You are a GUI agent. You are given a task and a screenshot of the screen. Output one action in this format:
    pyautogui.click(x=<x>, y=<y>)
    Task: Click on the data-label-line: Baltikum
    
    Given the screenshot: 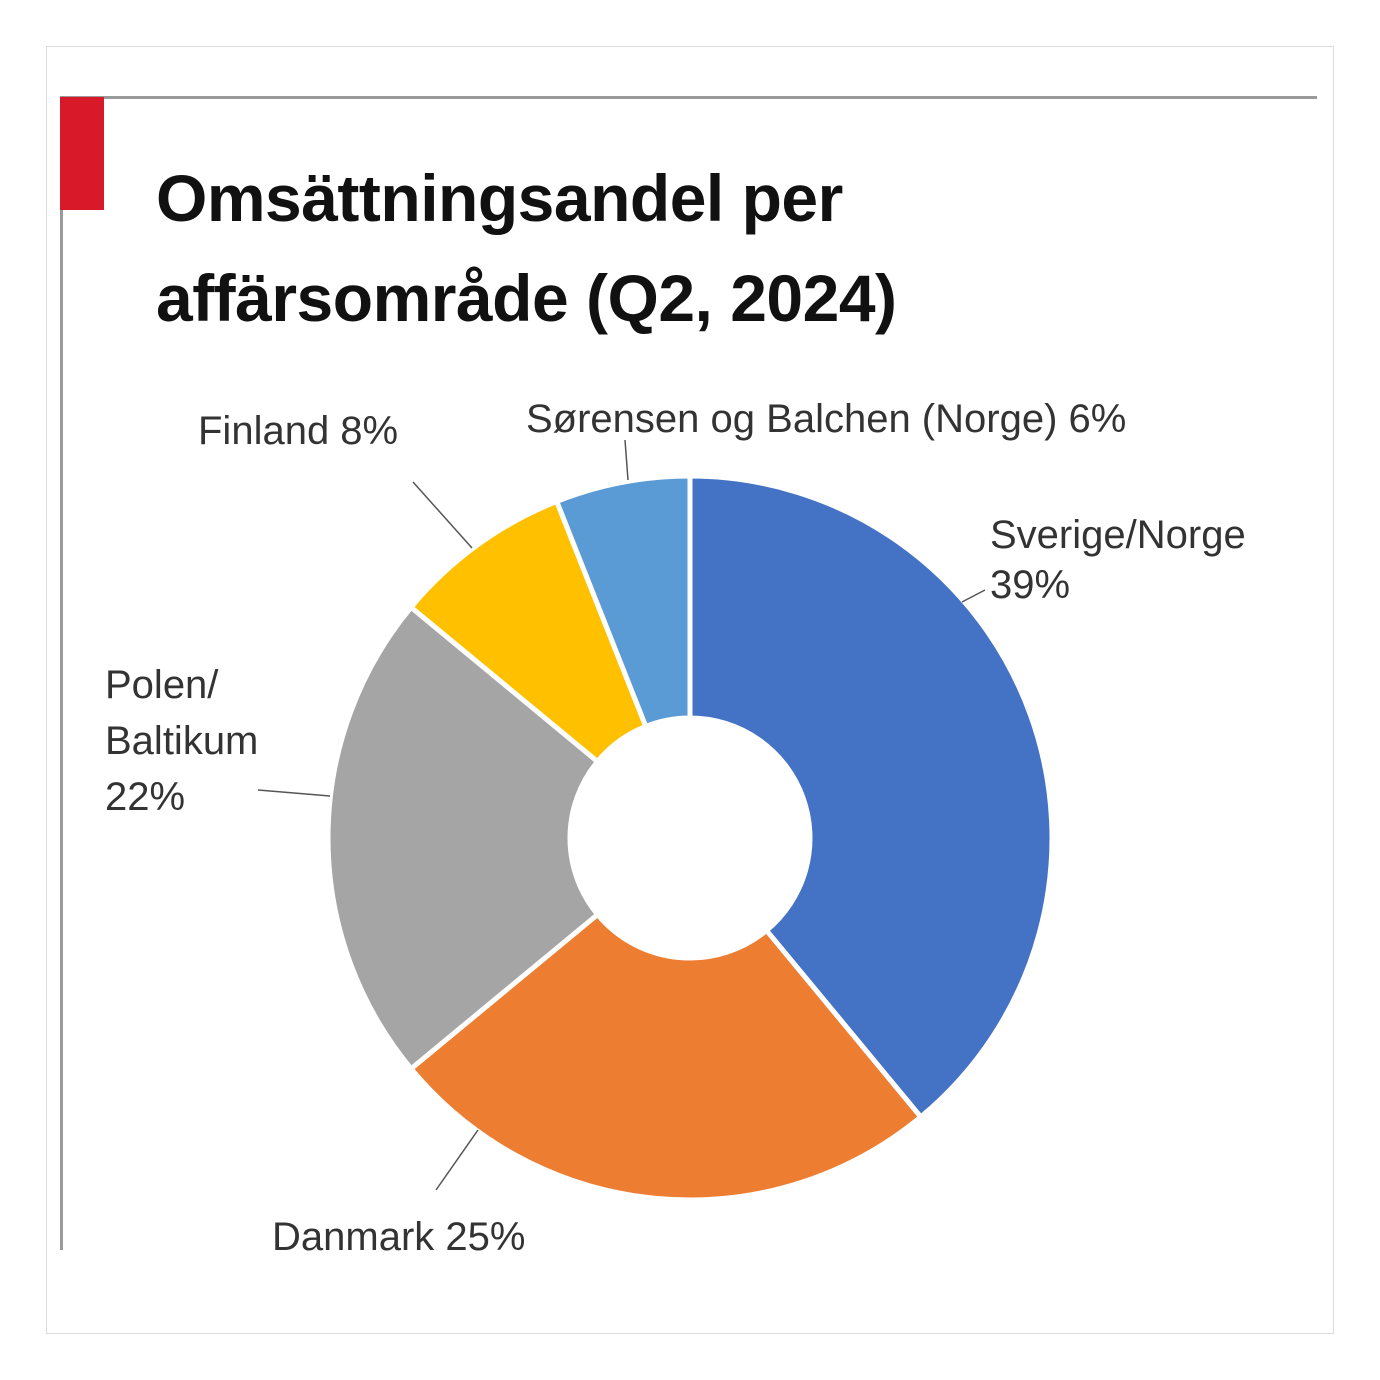 What is the action you would take?
    pyautogui.click(x=181, y=741)
    